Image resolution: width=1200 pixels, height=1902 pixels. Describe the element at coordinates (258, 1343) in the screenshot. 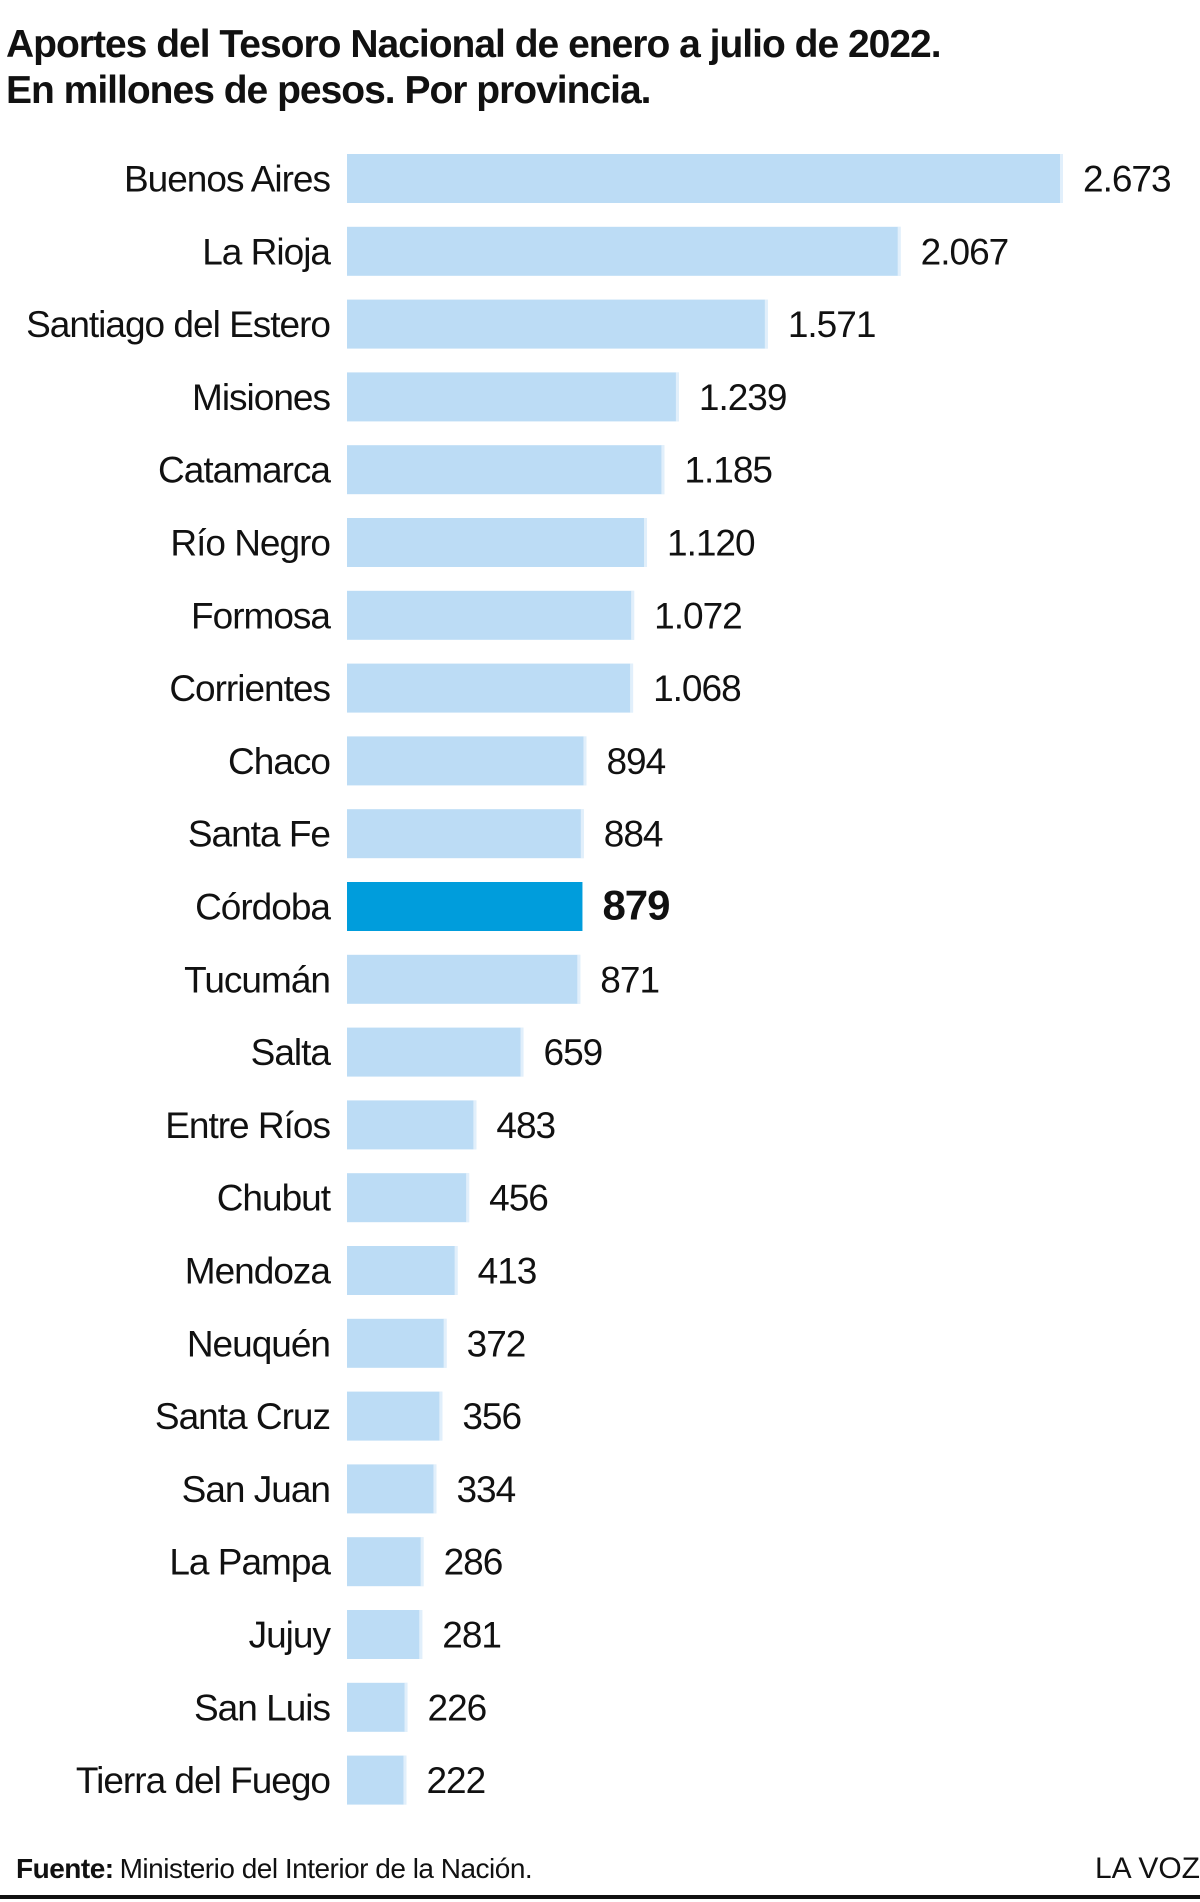

I see `category-label: Neuquén` at that location.